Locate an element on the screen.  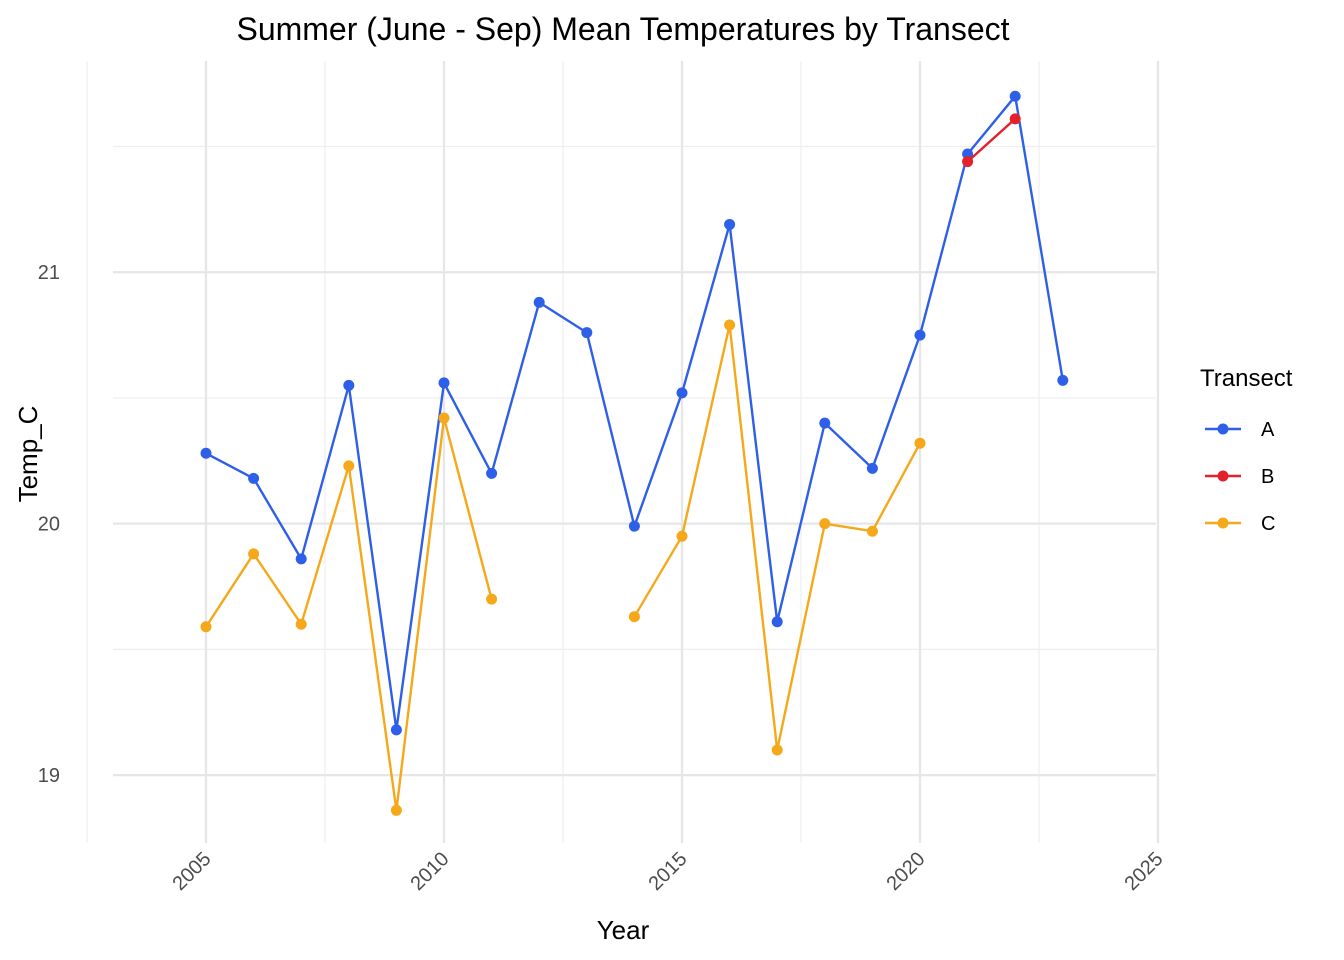
x-axis-ticks: 2005 2010 2015 2020 2025 is located at coordinates (668, 871).